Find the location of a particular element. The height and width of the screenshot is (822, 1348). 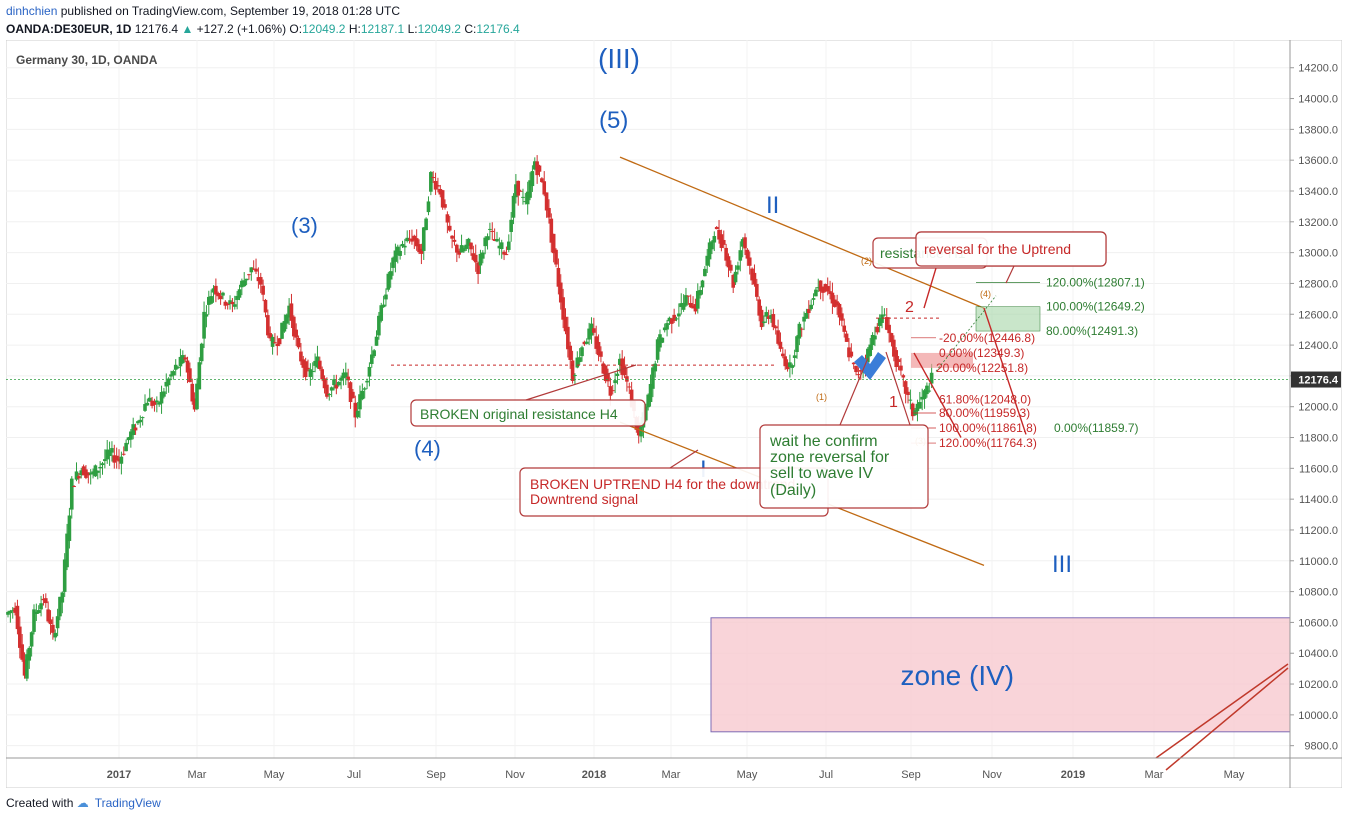

open-value: 12049.2 is located at coordinates (324, 29).